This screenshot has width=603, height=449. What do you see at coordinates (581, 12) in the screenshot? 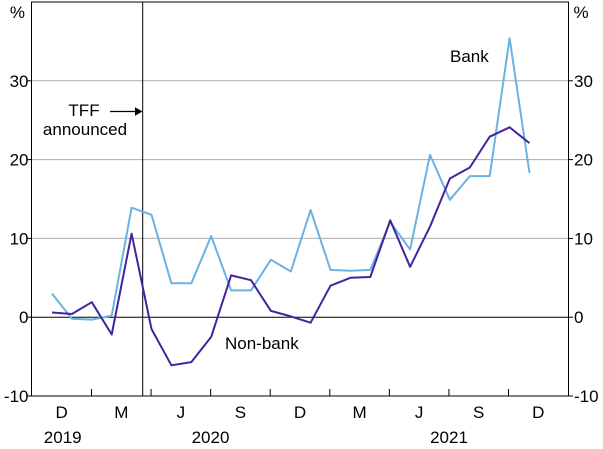
I see `y-axis-unit-right: %` at bounding box center [581, 12].